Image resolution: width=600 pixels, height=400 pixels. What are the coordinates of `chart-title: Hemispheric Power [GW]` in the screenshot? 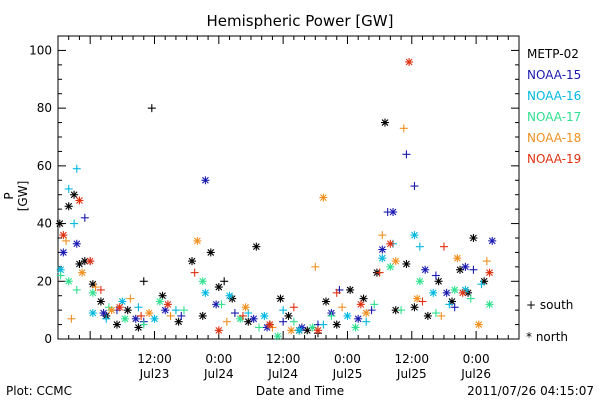 It's located at (300, 21).